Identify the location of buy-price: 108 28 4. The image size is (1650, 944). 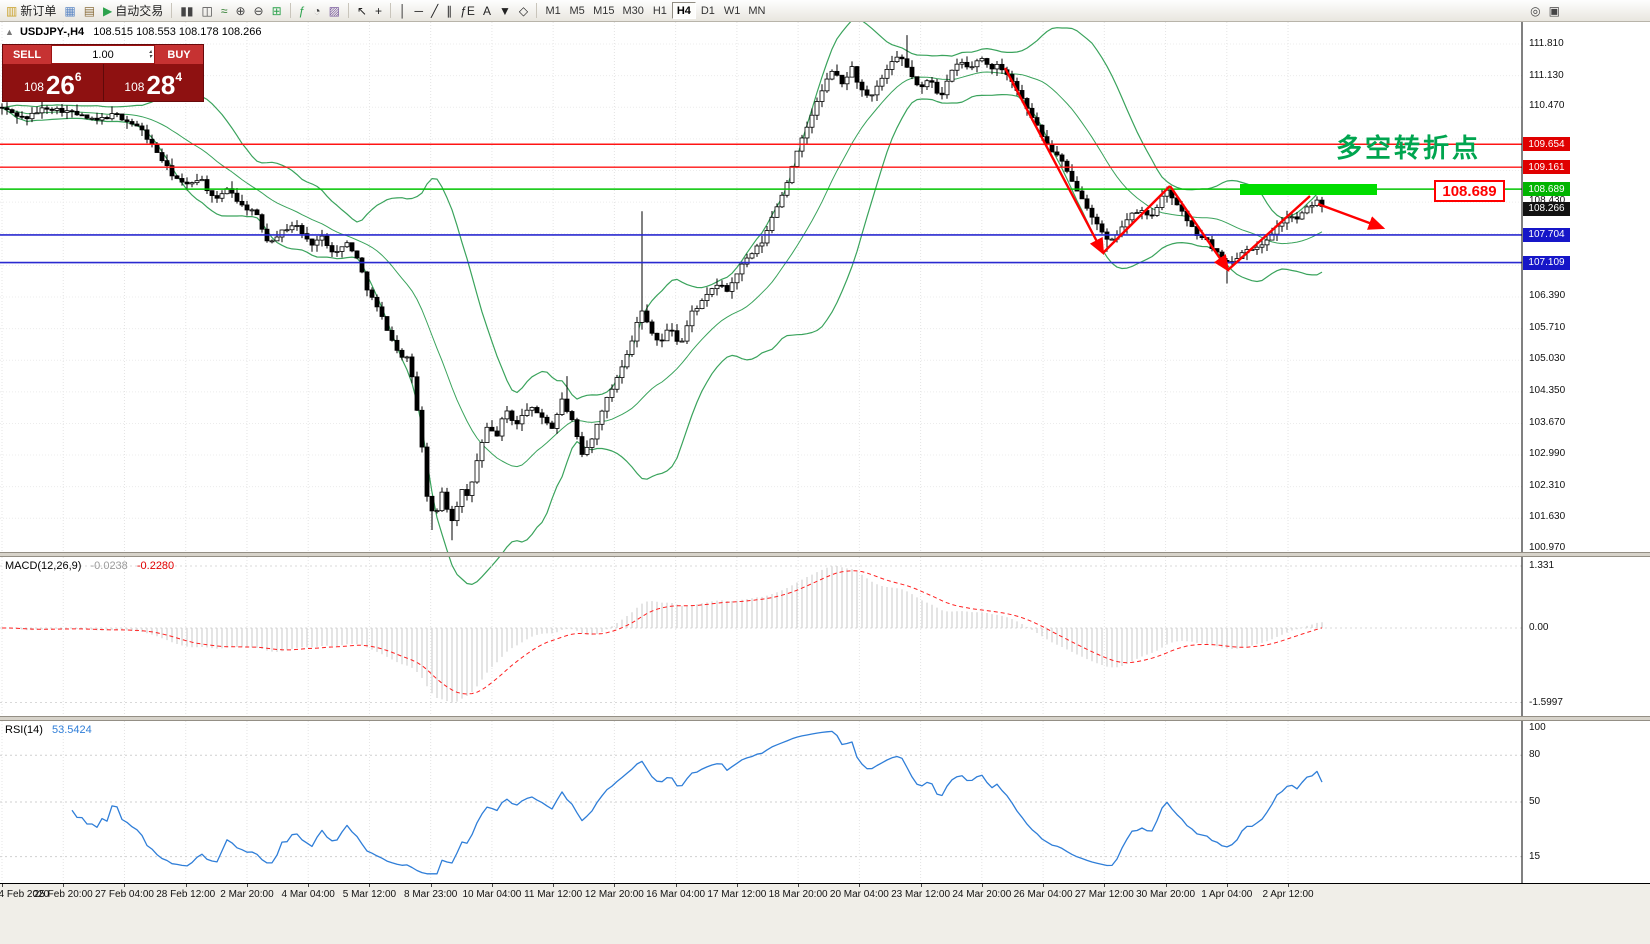
(153, 82).